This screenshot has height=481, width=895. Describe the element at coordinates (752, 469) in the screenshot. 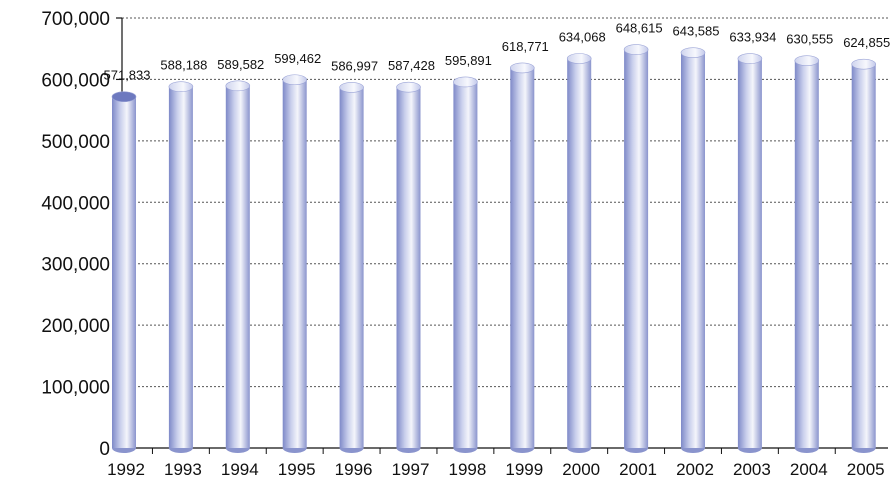

I see `x-tick-label: 2003` at that location.